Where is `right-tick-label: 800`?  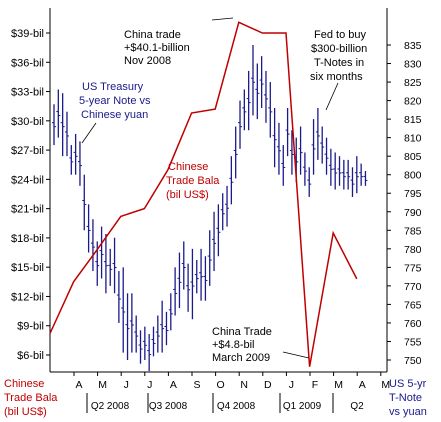 right-tick-label: 800 is located at coordinates (413, 176).